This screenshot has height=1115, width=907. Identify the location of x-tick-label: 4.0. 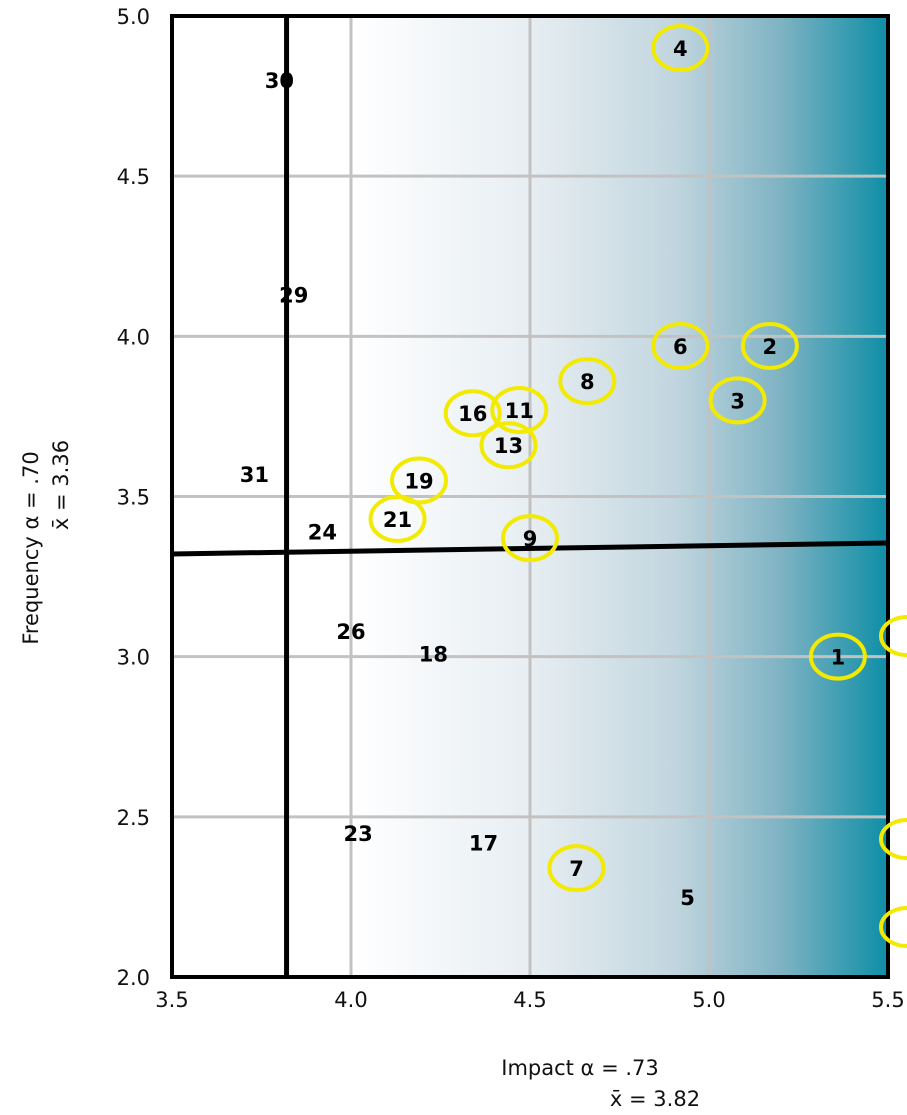
(350, 1000).